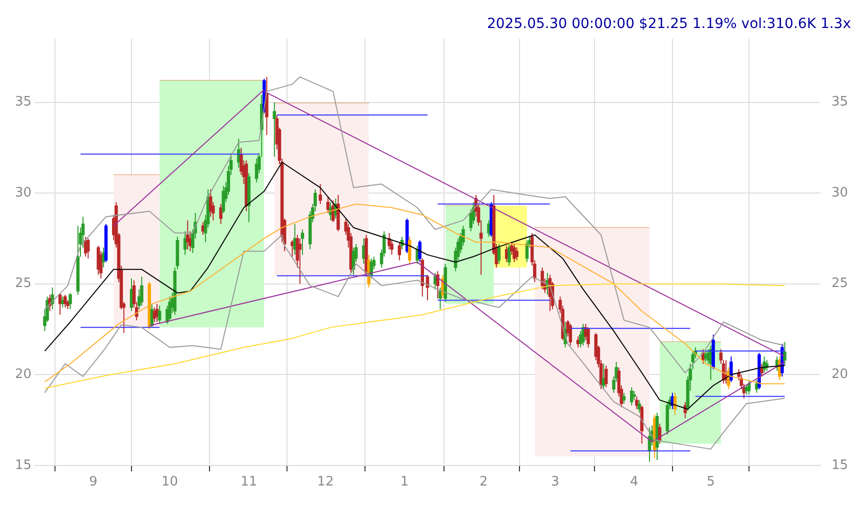 The width and height of the screenshot is (863, 505). What do you see at coordinates (839, 192) in the screenshot?
I see `y2-tick-label: 30` at bounding box center [839, 192].